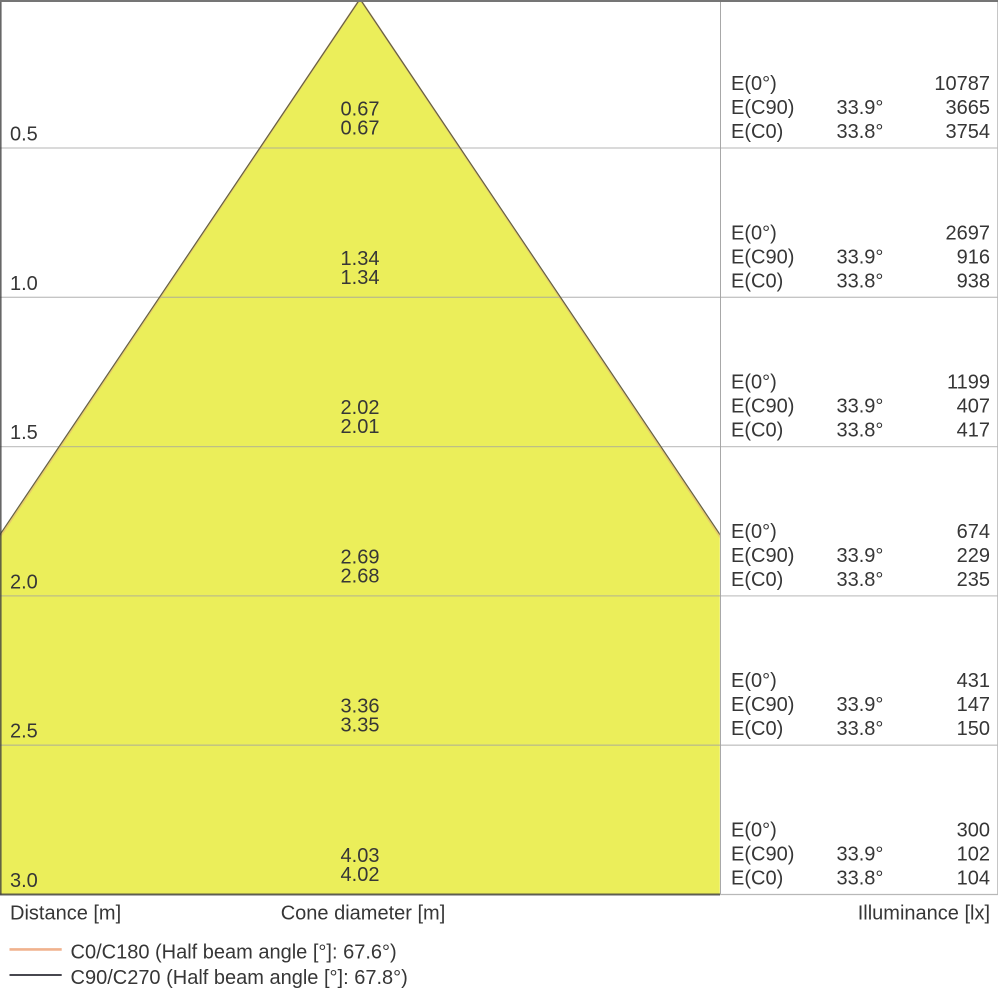 The height and width of the screenshot is (1000, 1000). What do you see at coordinates (360, 707) in the screenshot?
I see `svg-text: 3.36` at bounding box center [360, 707].